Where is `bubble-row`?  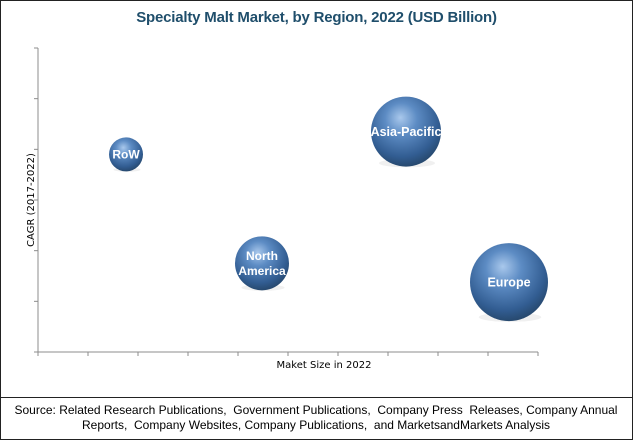
bubble-row is located at coordinates (126, 154).